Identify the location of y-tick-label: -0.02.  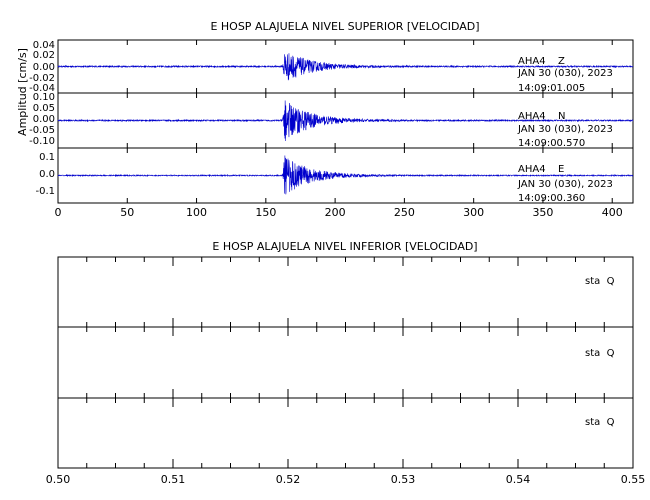
(42, 78).